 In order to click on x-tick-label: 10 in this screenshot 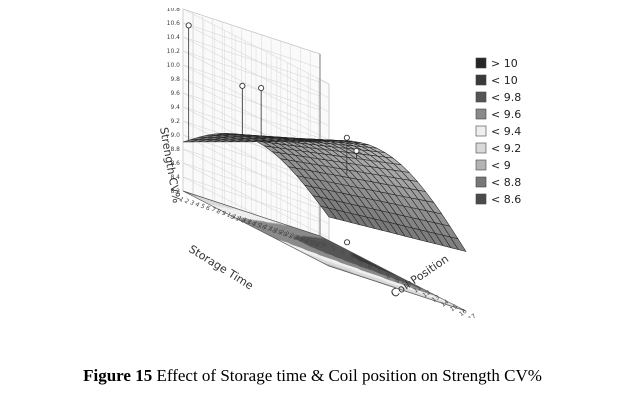, I will do `click(230, 216)`.